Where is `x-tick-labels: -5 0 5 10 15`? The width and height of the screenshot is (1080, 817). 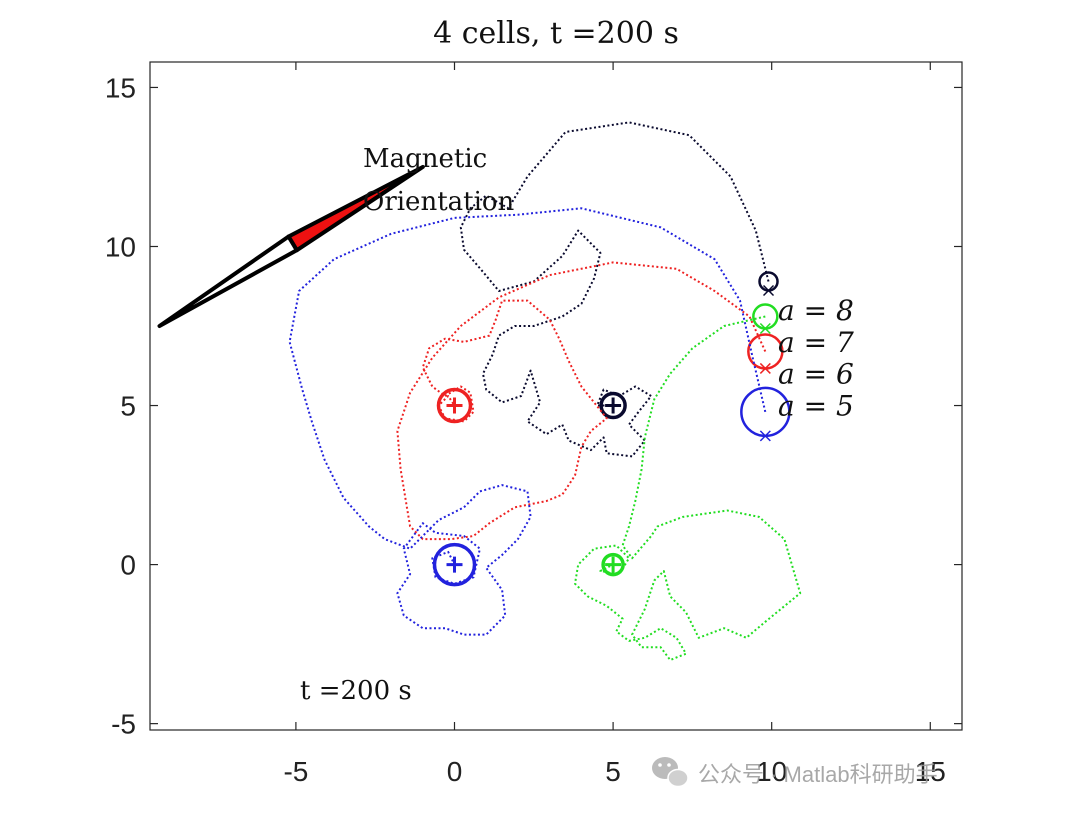
x-tick-labels: -5 0 5 10 15 is located at coordinates (614, 771).